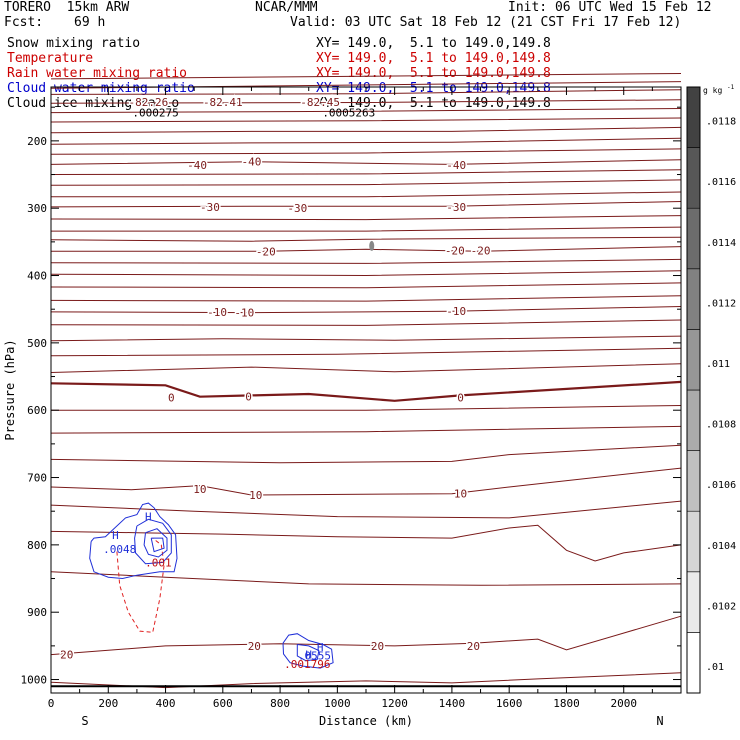 The width and height of the screenshot is (740, 740). Describe the element at coordinates (34, 680) in the screenshot. I see `y-tick-label: 1000` at that location.